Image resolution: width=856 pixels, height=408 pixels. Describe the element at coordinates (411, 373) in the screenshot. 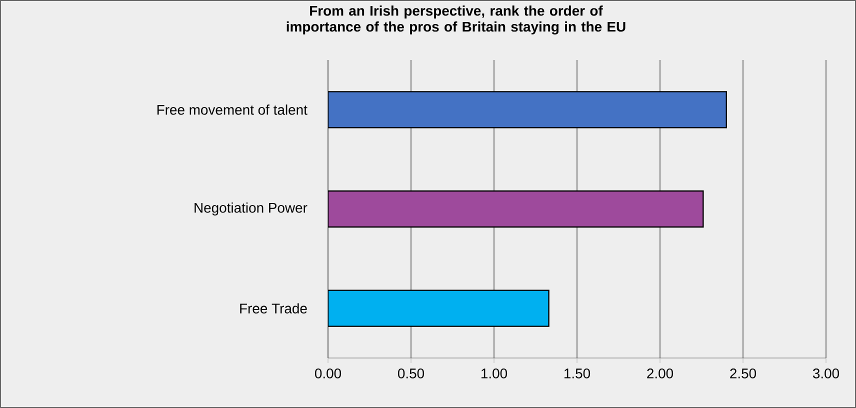

I see `x-tick-label: 0.50` at that location.